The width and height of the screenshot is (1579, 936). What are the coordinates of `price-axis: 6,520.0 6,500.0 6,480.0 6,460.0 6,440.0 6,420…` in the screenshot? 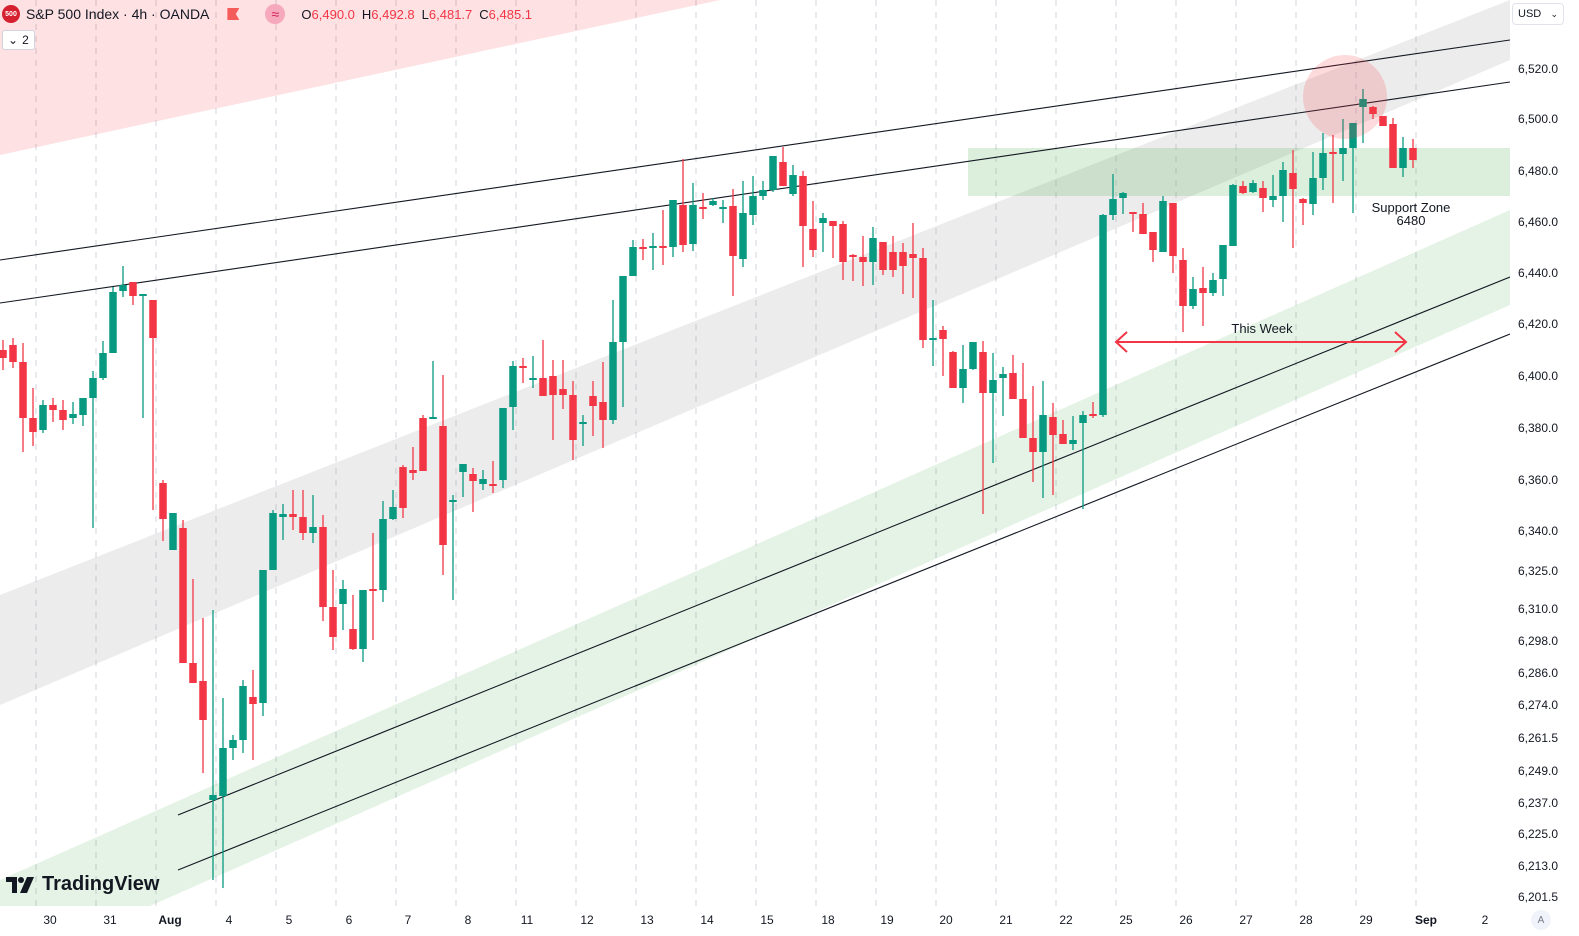 It's located at (1544, 453).